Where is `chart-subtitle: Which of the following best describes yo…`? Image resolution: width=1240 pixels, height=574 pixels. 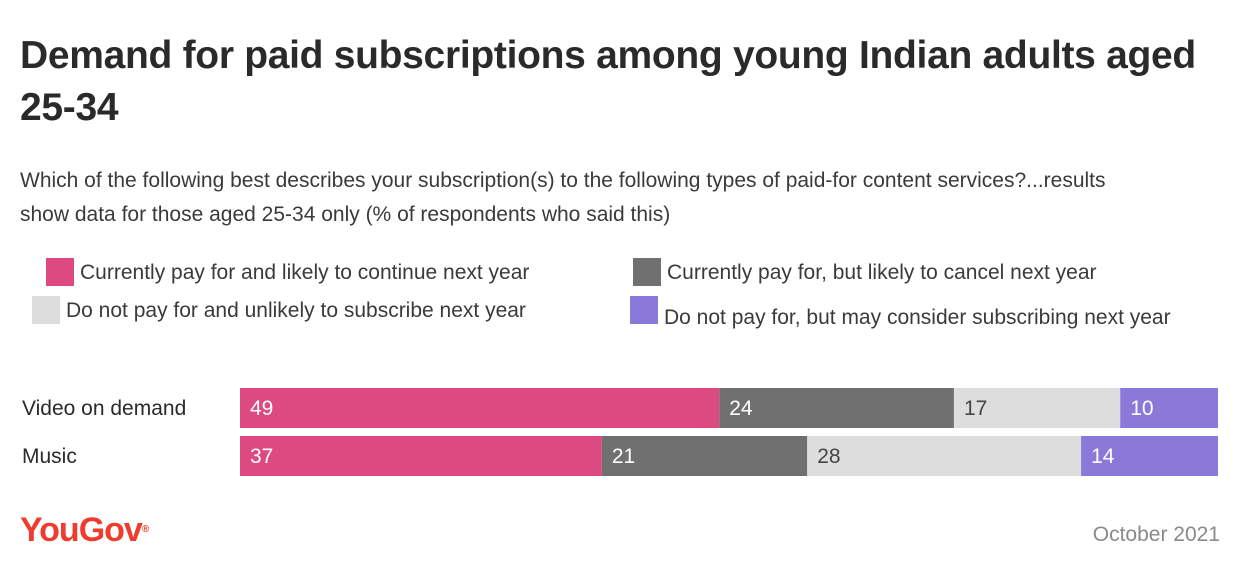
chart-subtitle: Which of the following best describes yo… is located at coordinates (563, 197).